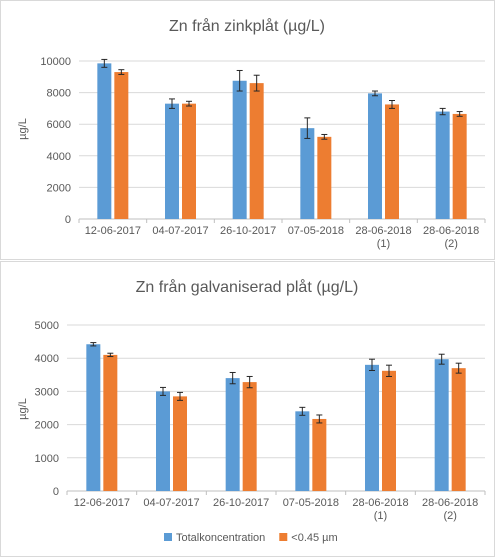  What do you see at coordinates (47, 459) in the screenshot?
I see `y-tick-label: 1000` at bounding box center [47, 459].